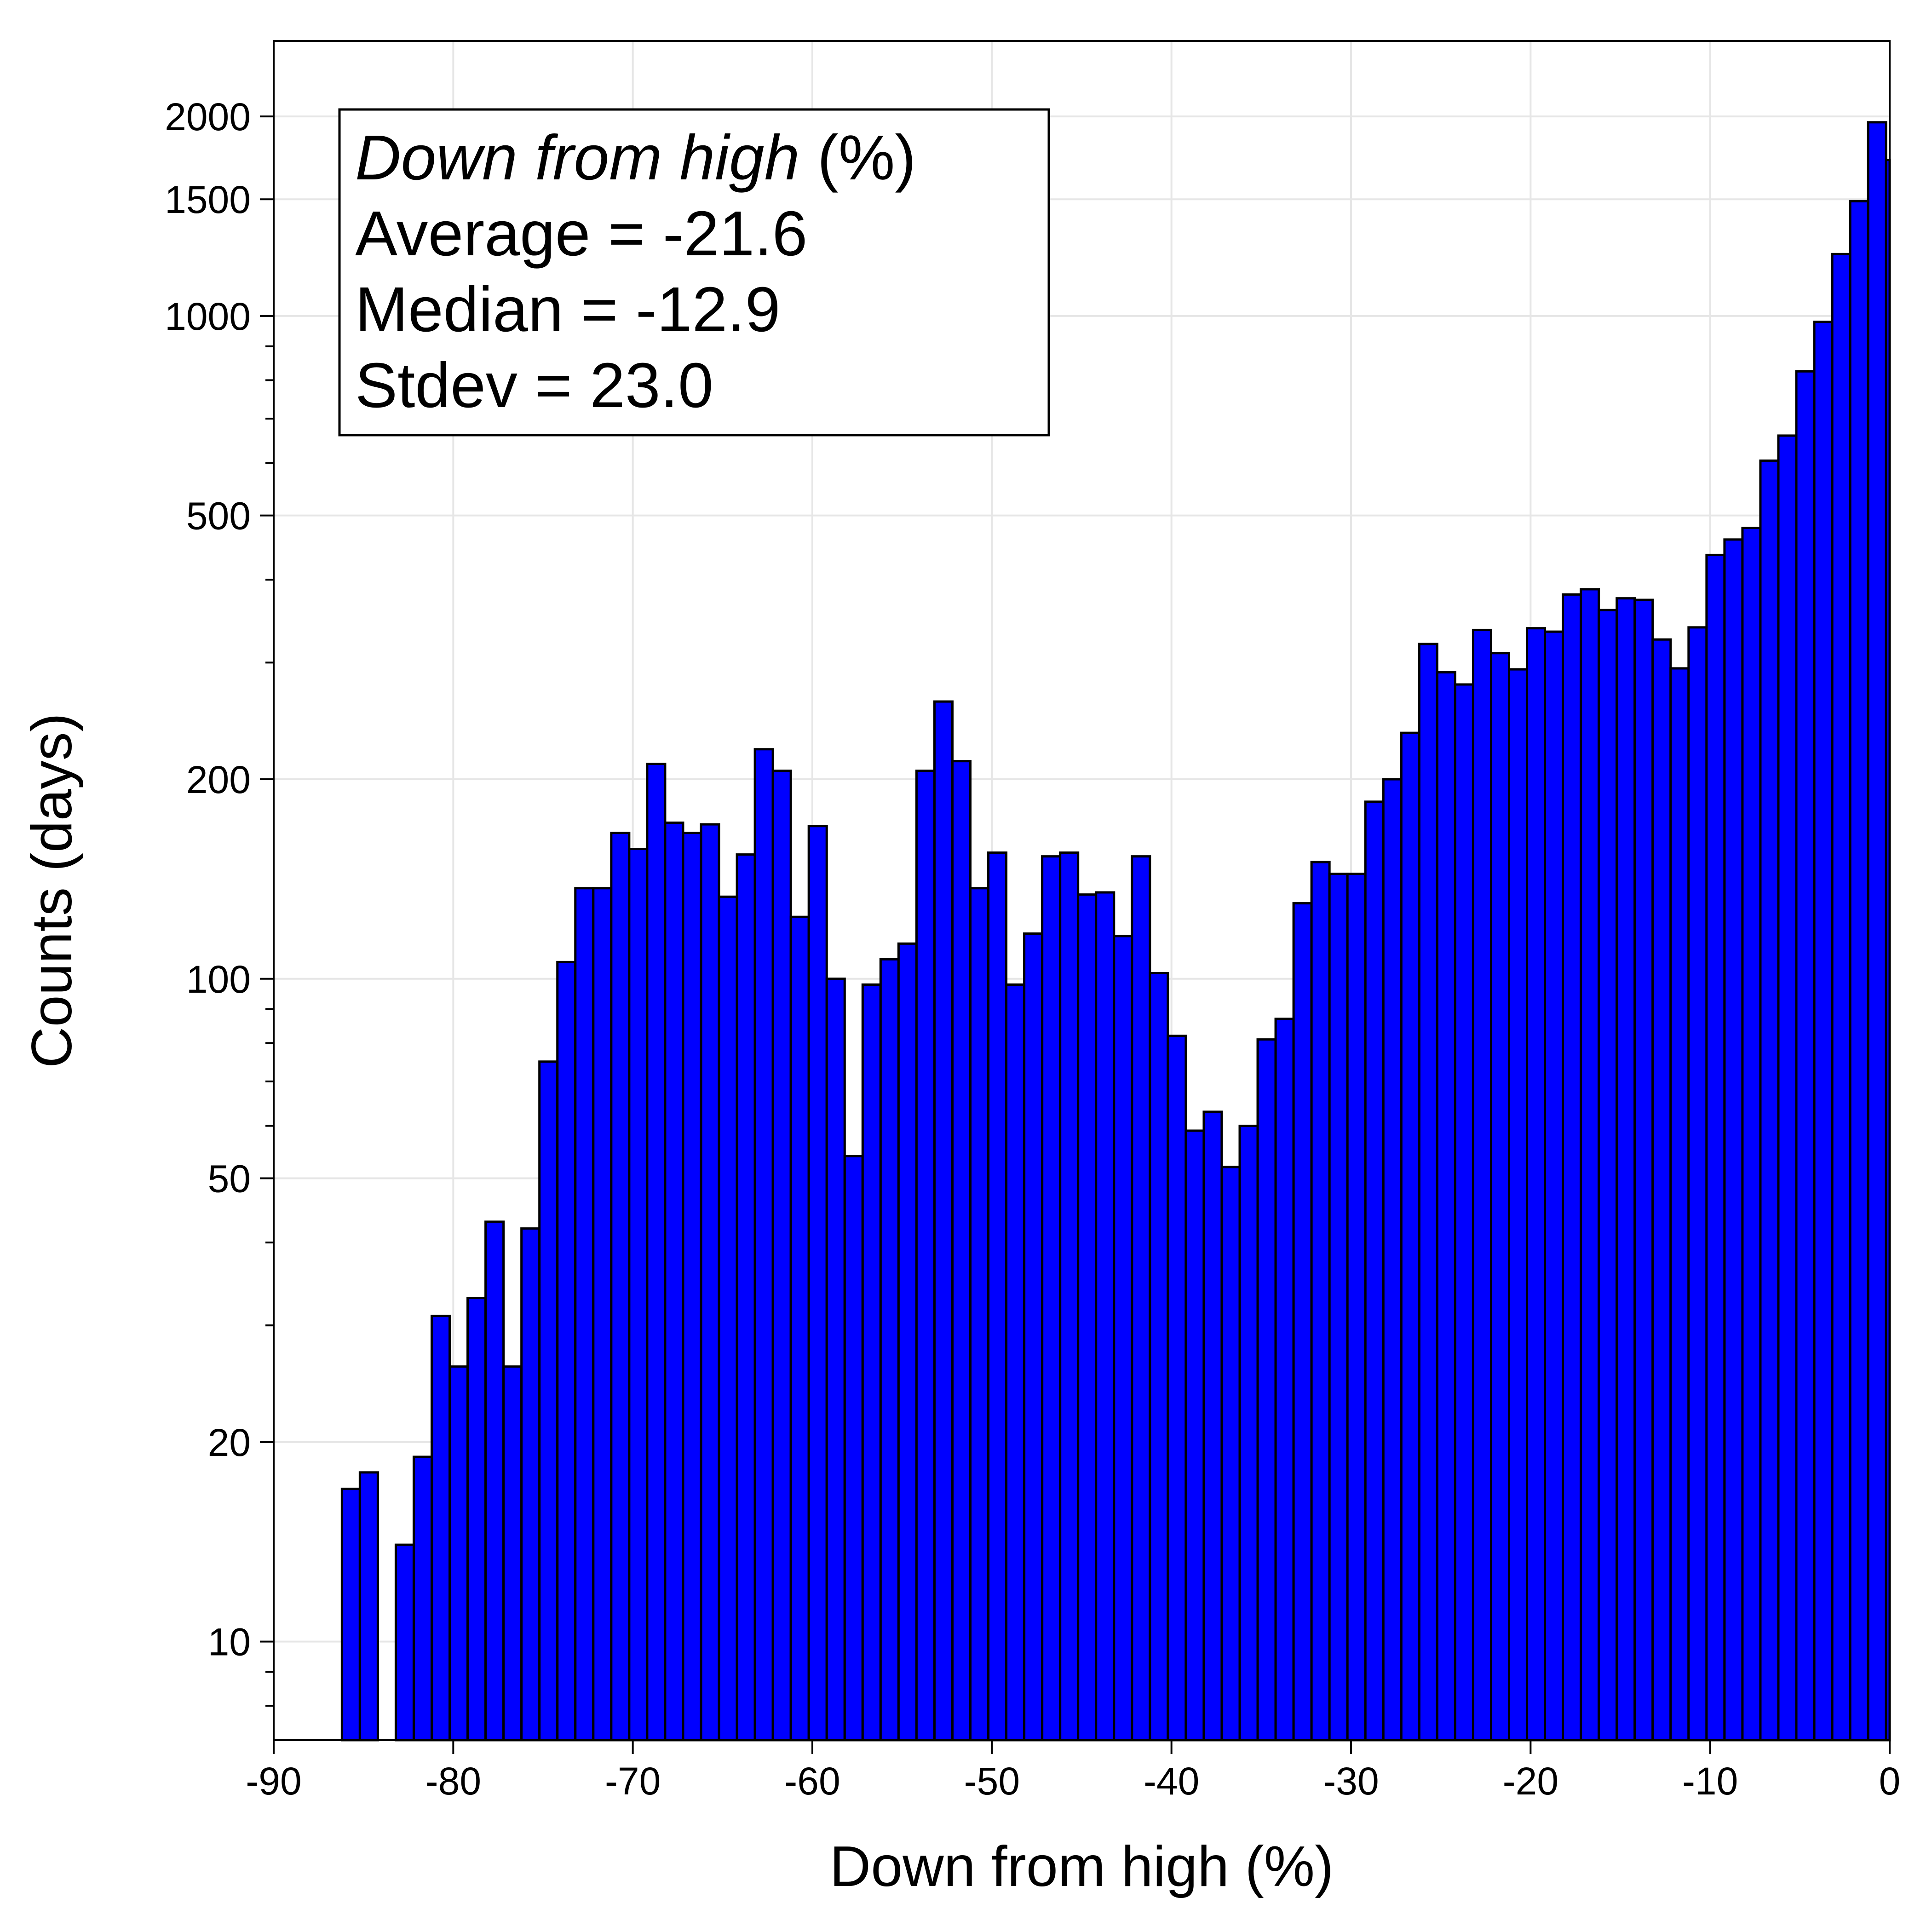 The height and width of the screenshot is (1932, 1932). I want to click on y-tick-label: 1500, so click(208, 199).